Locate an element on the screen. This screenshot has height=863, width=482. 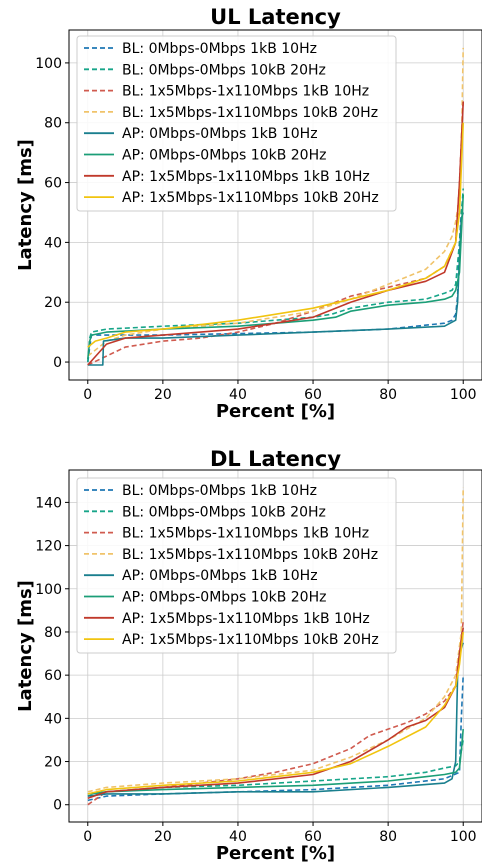
chart-title: UL Latency is located at coordinates (275, 17).